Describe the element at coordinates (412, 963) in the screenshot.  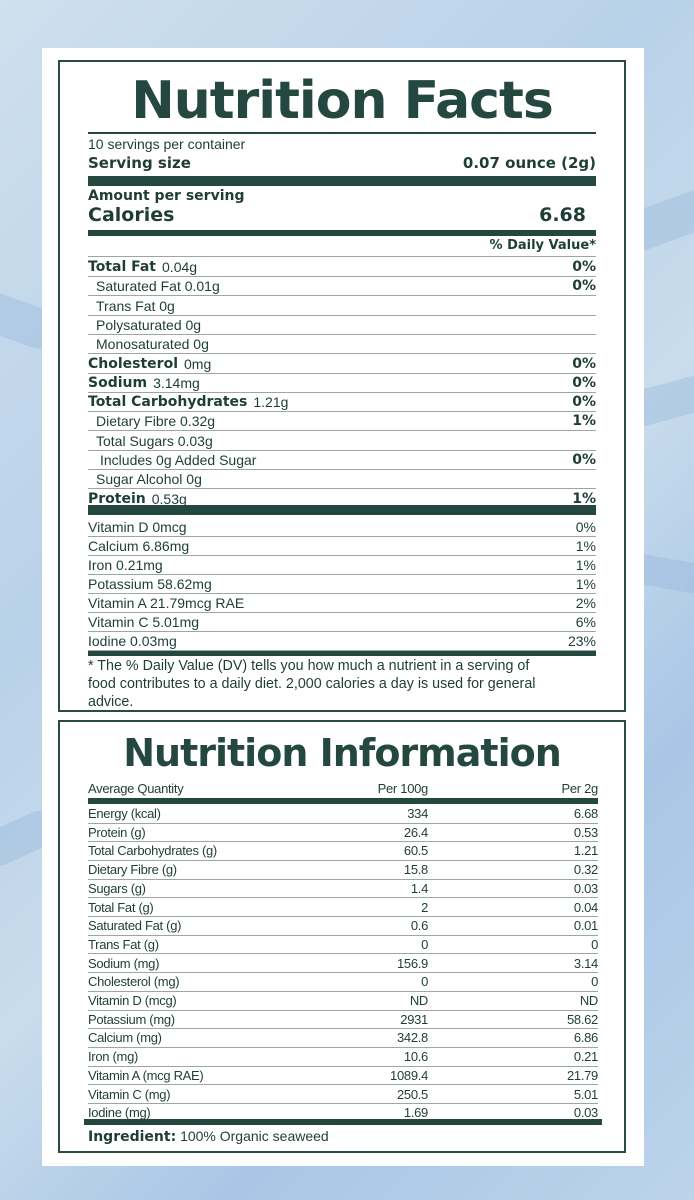
I see `per-100g-cell: 156.9` at that location.